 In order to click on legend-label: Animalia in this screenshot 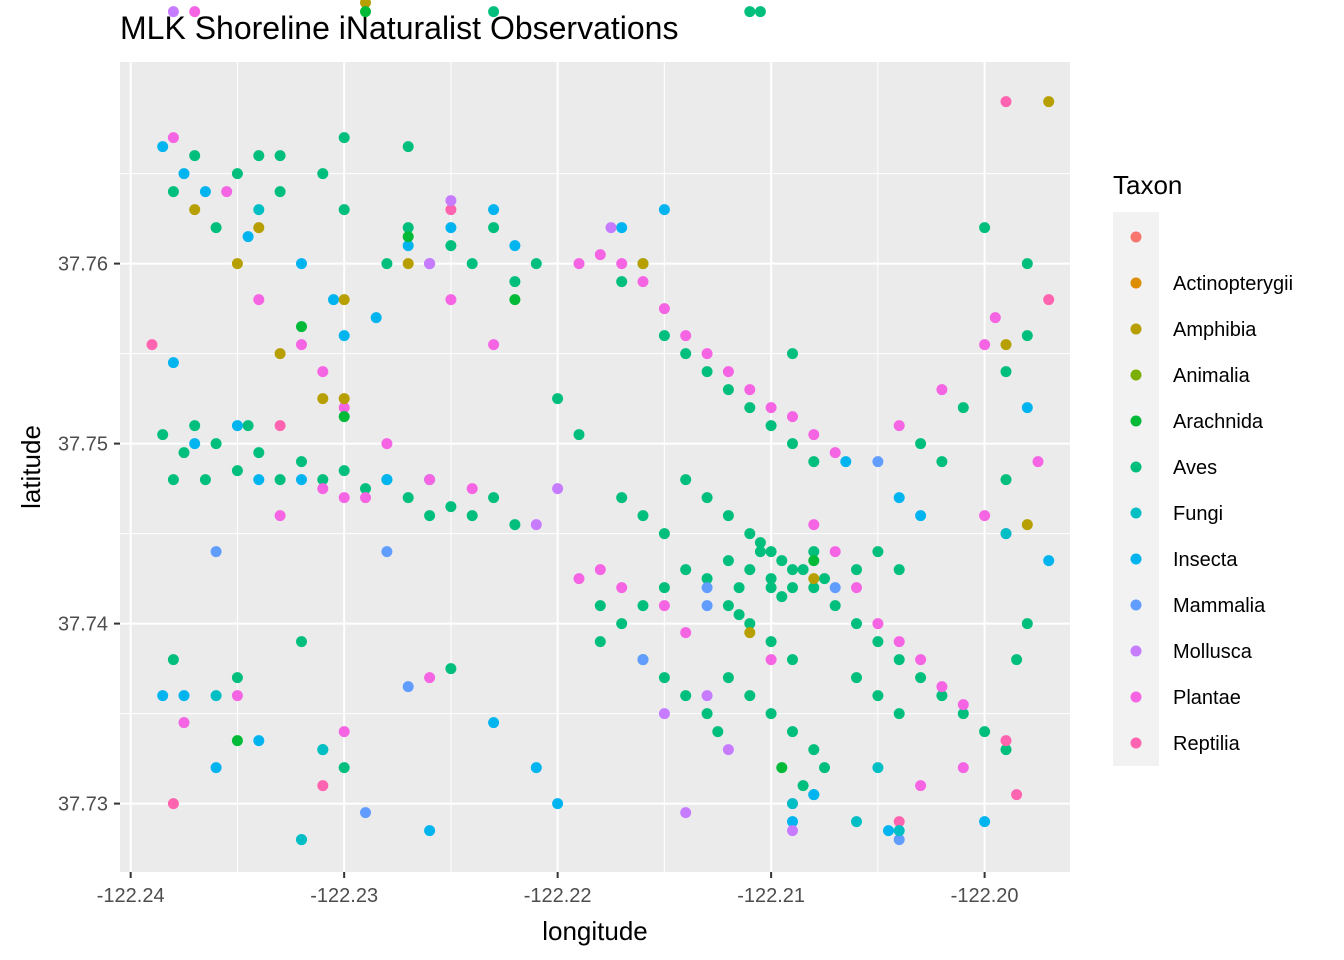, I will do `click(1212, 376)`.